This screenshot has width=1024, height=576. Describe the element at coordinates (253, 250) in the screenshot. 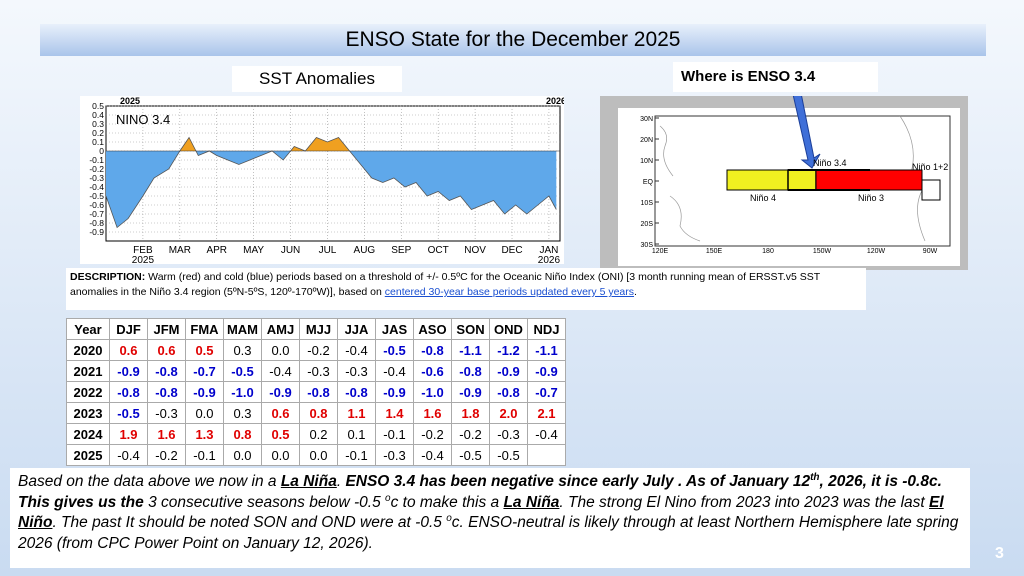

I see `x-tick-label: MAY` at that location.